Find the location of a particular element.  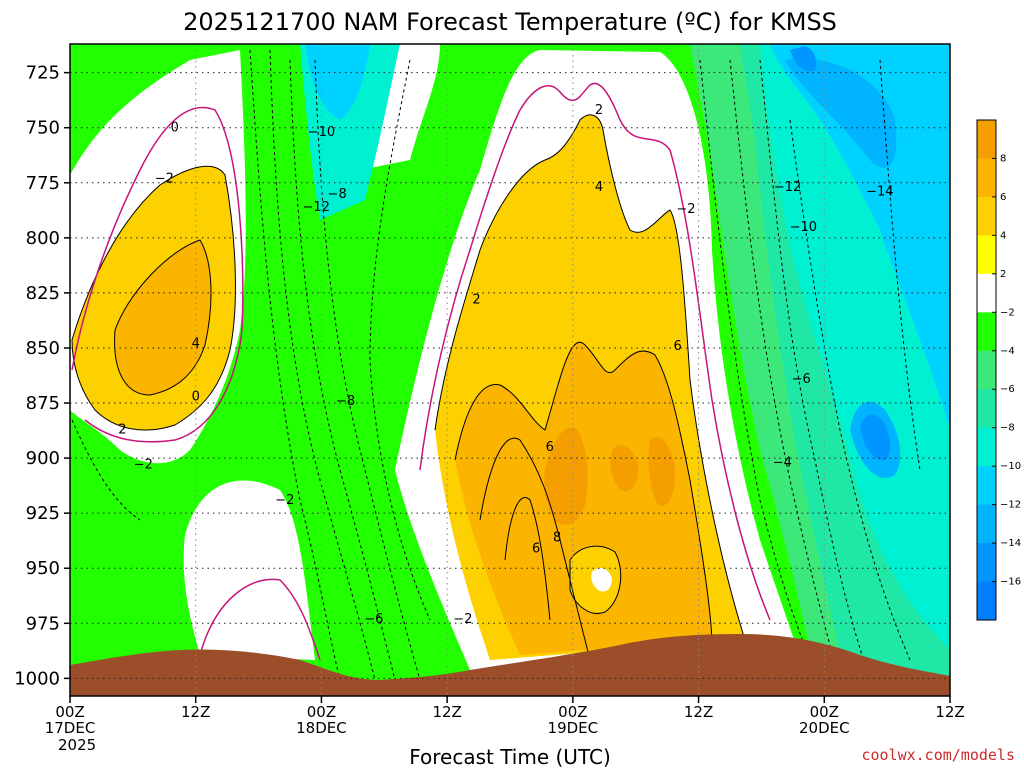

y-tick-label: 800 is located at coordinates (43, 238).